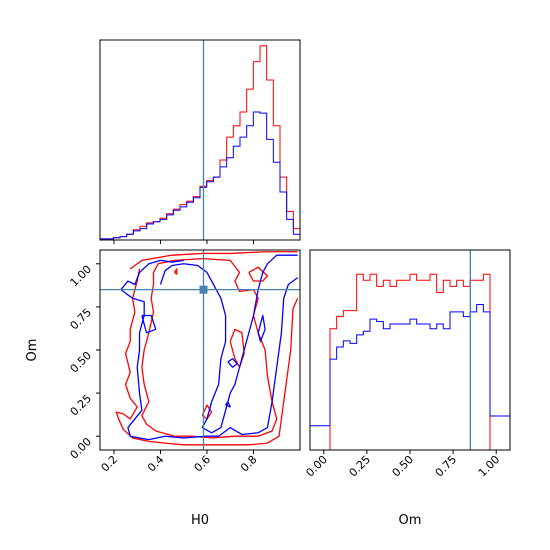 This screenshot has height=550, width=550. Describe the element at coordinates (81, 448) in the screenshot. I see `om-y-tick-label: 0.00` at that location.